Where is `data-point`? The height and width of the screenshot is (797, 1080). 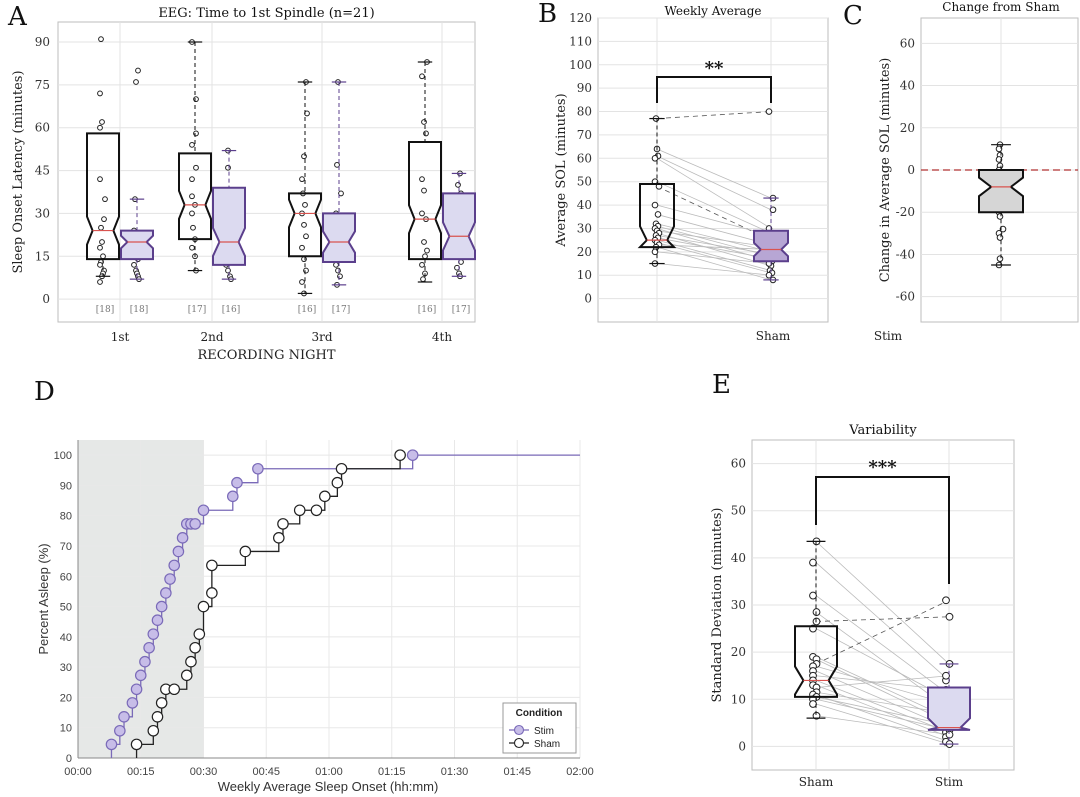 data-point is located at coordinates (1000, 237).